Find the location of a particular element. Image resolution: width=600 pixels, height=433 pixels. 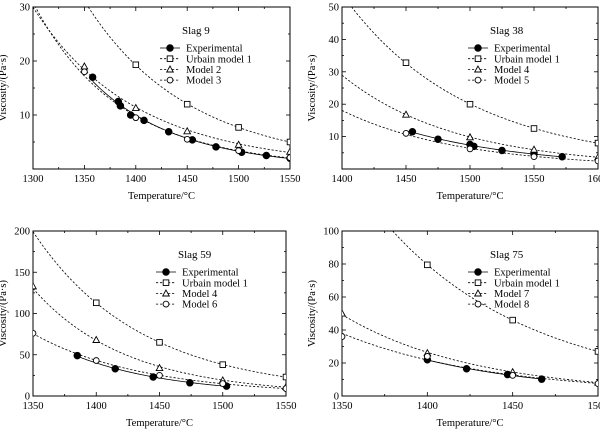

legend-label: Model 3 is located at coordinates (203, 81).